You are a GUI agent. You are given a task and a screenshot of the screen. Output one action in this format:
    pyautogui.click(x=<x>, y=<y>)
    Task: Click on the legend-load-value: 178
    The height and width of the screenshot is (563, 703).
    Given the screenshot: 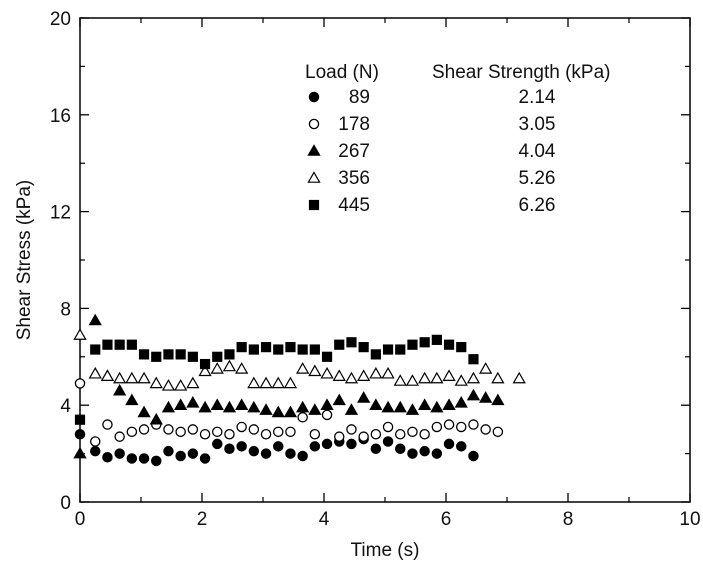 What is the action you would take?
    pyautogui.click(x=354, y=124)
    